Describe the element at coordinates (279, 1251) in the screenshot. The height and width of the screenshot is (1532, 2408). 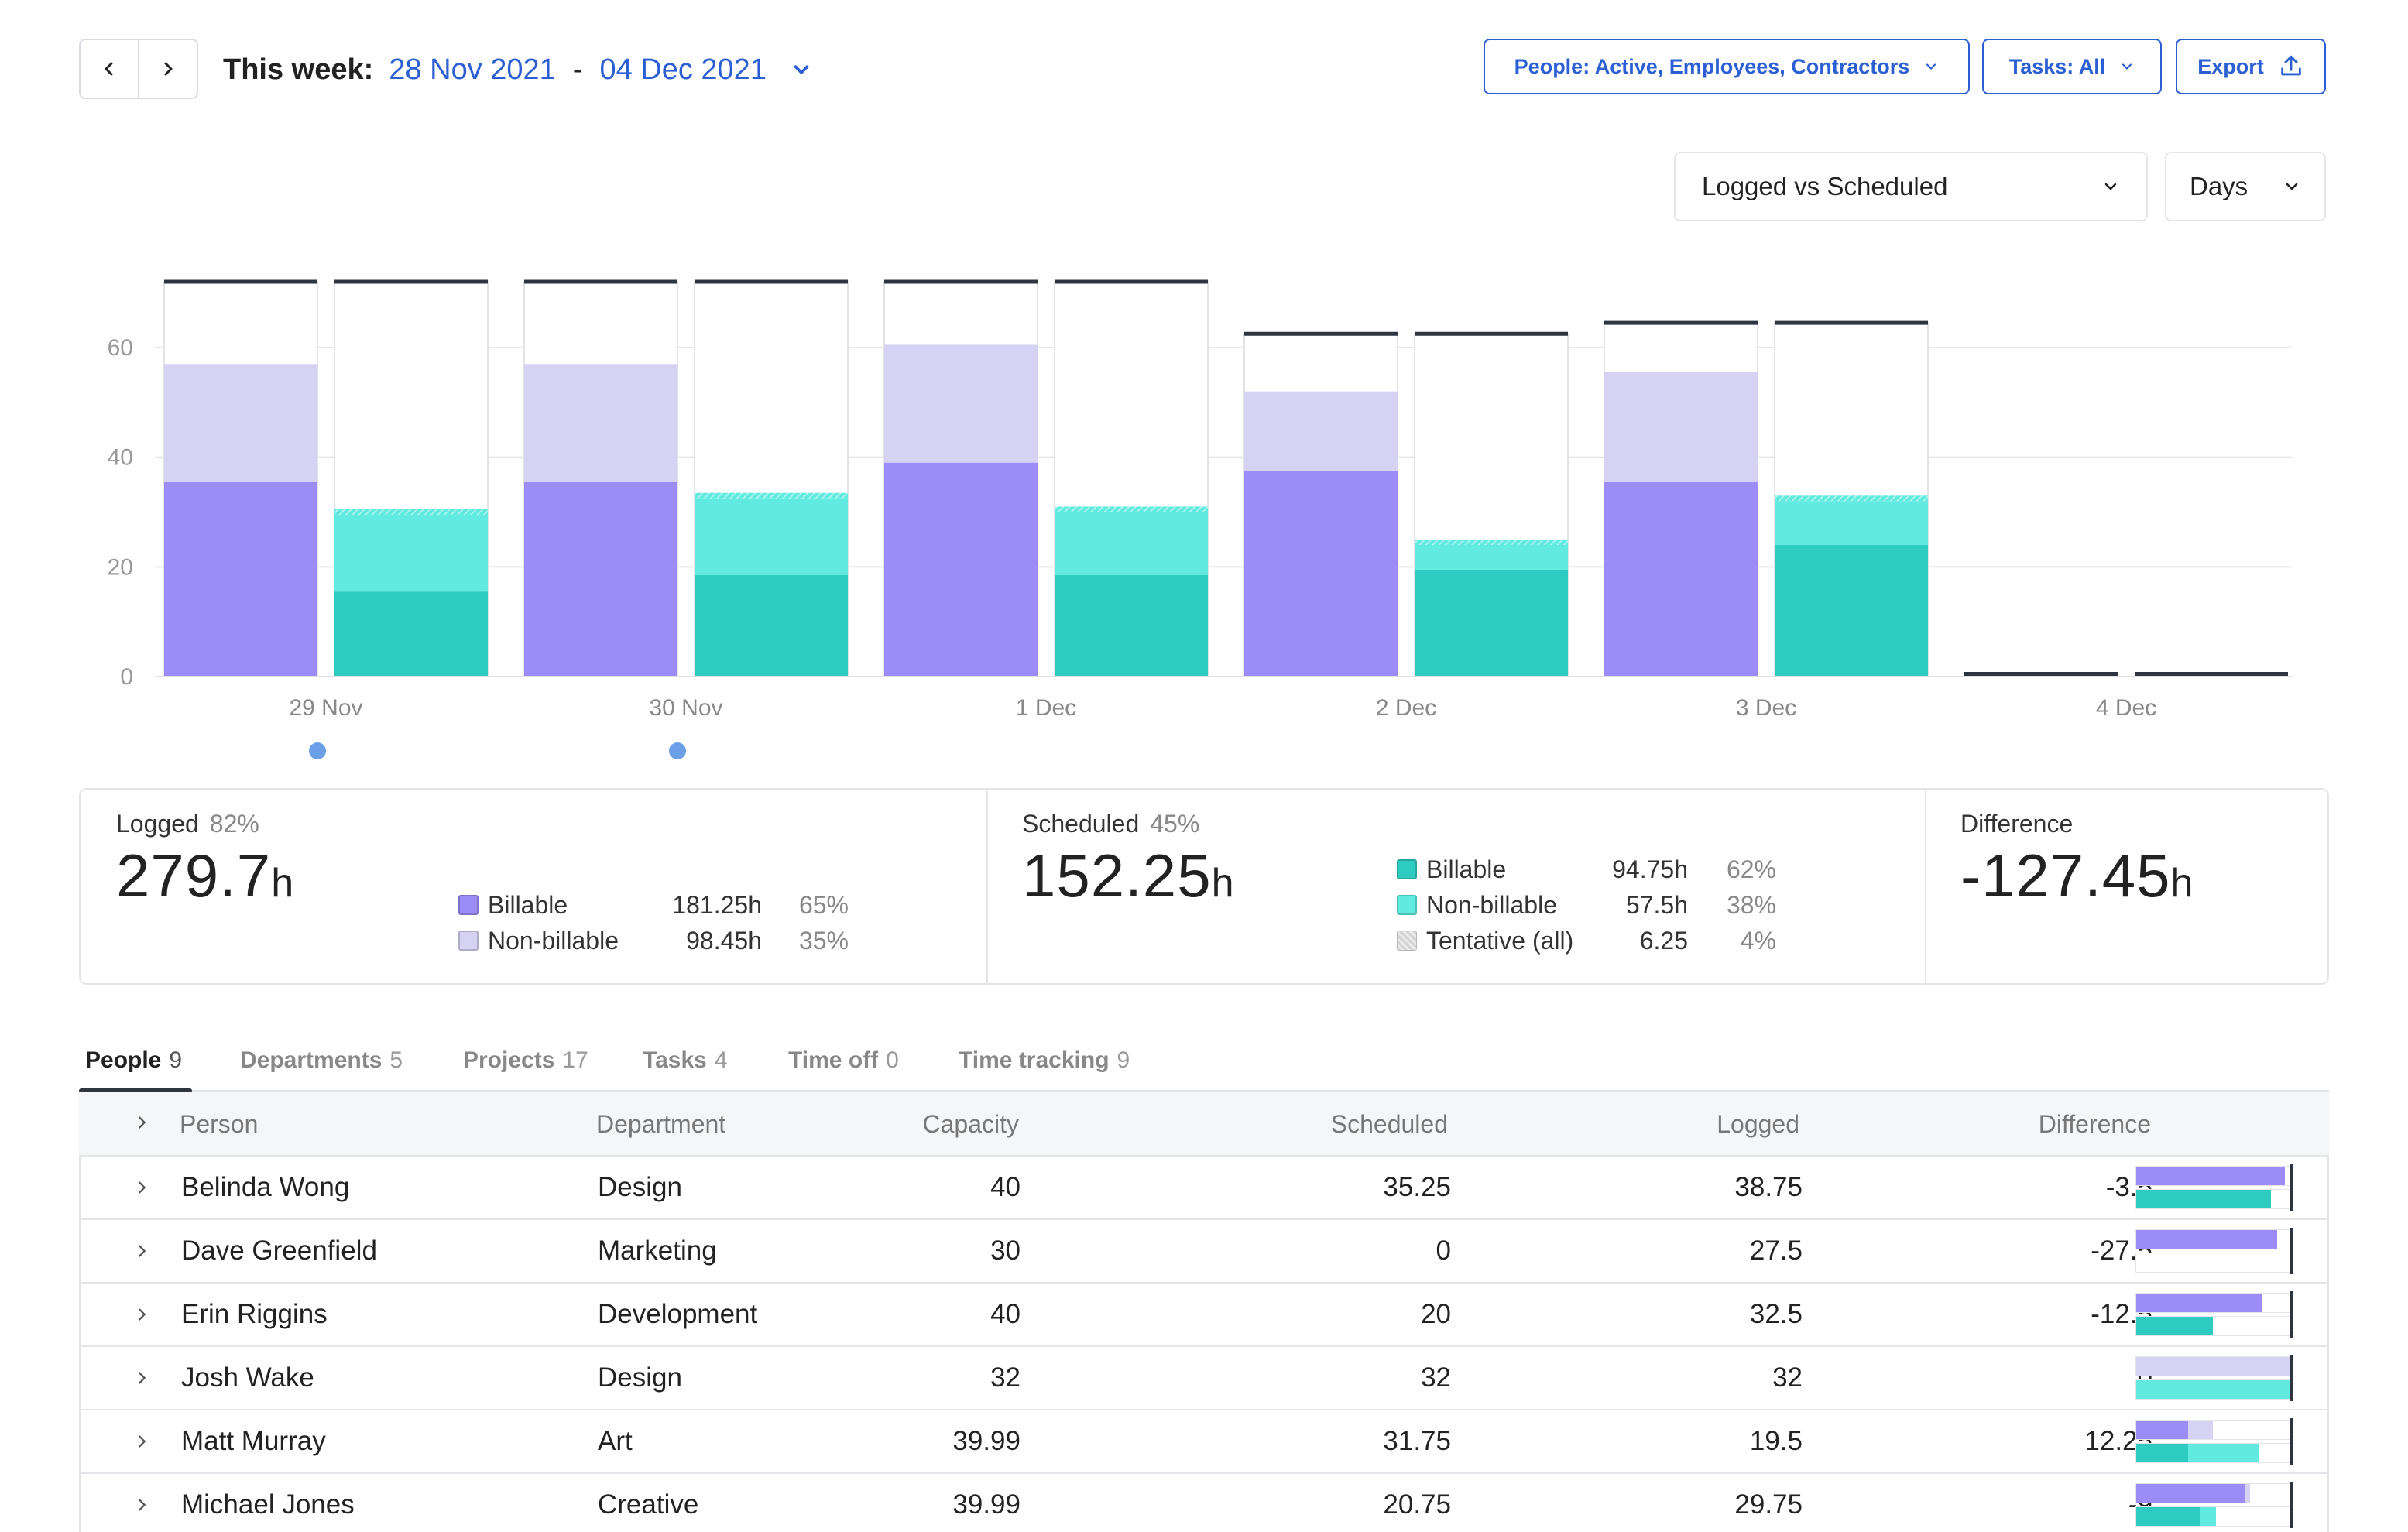
I see `person-name: Dave Greenfield` at that location.